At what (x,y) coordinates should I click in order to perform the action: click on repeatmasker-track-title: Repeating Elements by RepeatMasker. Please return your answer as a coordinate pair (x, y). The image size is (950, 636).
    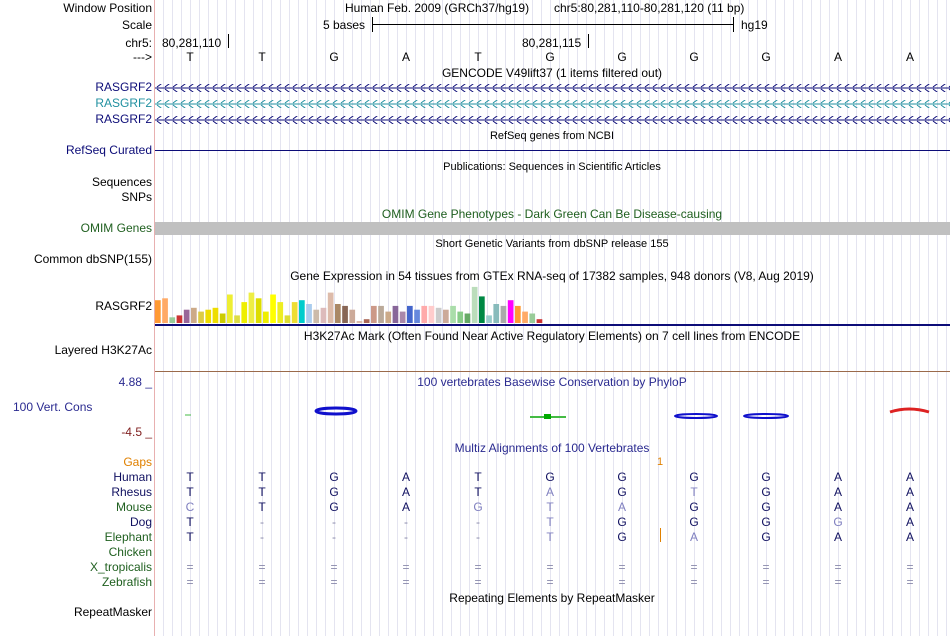
    Looking at the image, I should click on (552, 598).